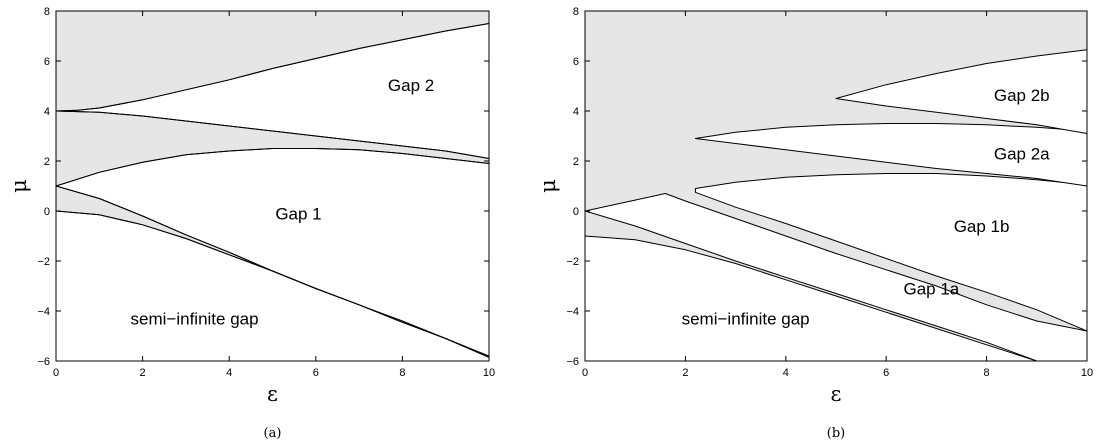  I want to click on chart-1-gap-label: Gap 1b, so click(982, 226).